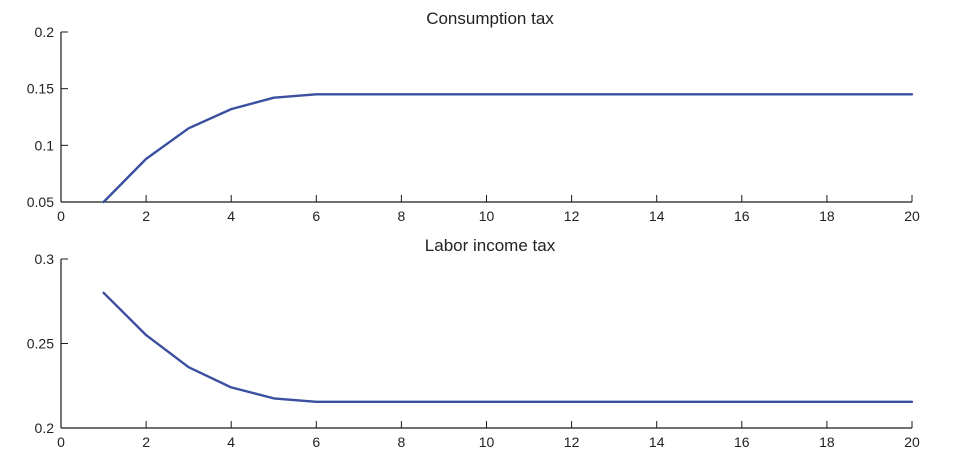 This screenshot has height=465, width=968. Describe the element at coordinates (742, 442) in the screenshot. I see `labor-income-tax-x-tick-label: 16` at that location.